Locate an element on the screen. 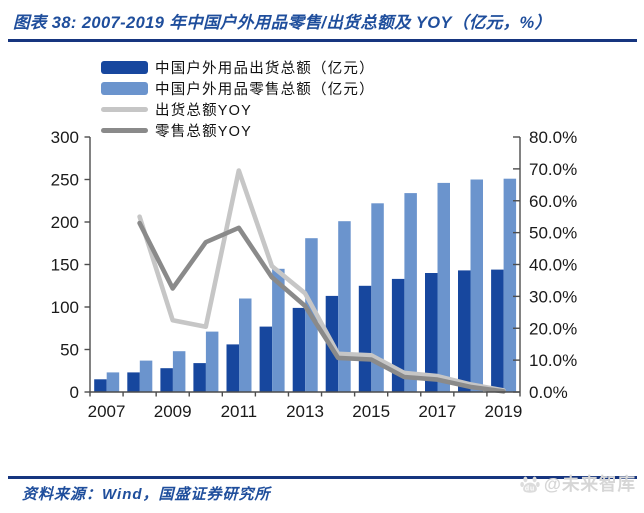  retail-yoy-line-swatch-icon is located at coordinates (124, 130).